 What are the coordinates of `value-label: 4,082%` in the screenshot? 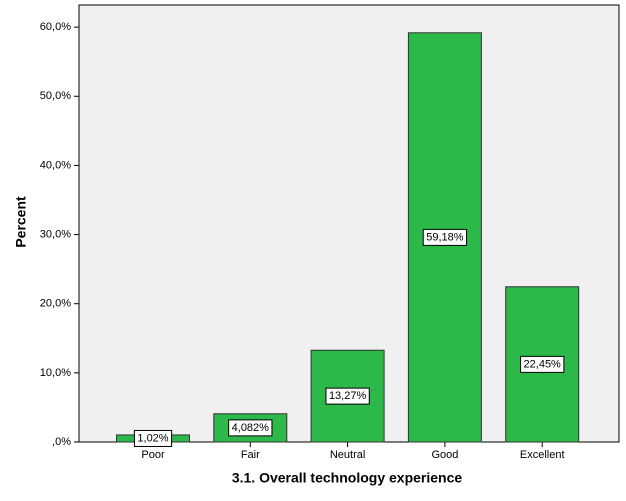 It's located at (251, 428).